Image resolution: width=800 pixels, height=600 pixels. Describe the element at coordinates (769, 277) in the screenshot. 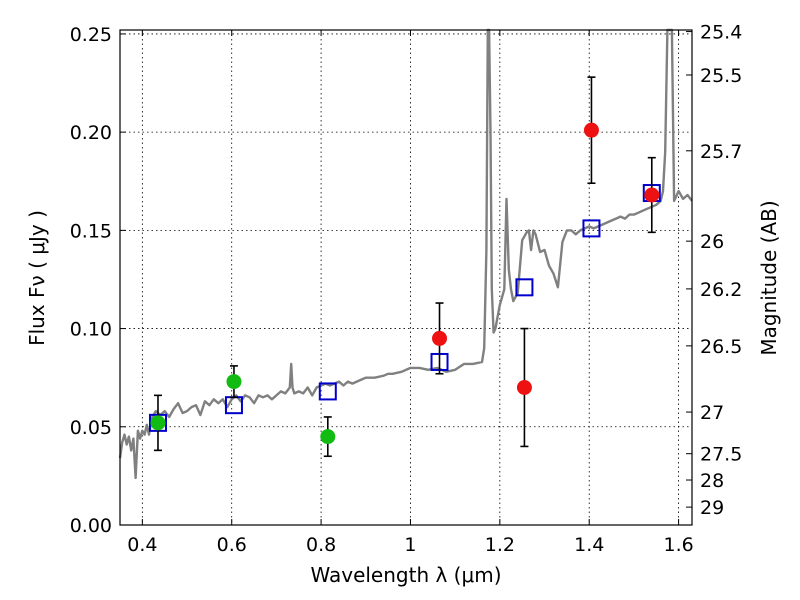

I see `y2-axis-title: Magnitude (AB)` at that location.